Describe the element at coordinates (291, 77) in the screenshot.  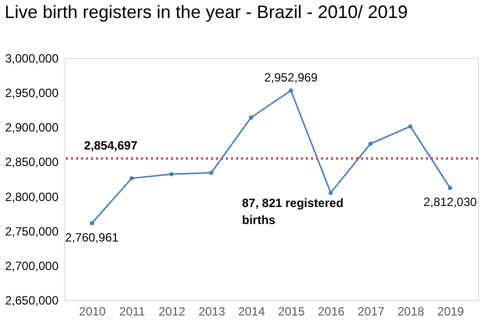
I see `data-label: 2,952,969` at that location.